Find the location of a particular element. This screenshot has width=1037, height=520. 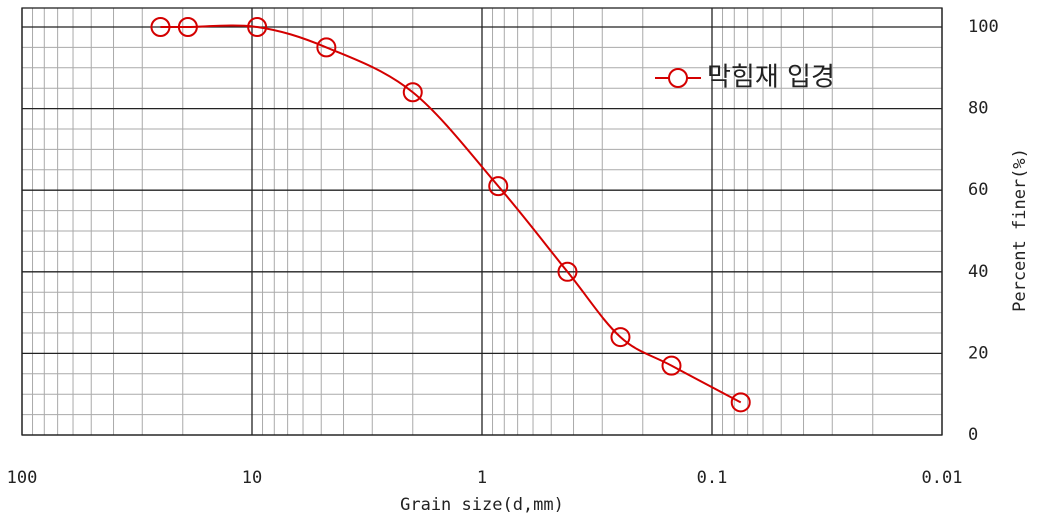

y-tick-label: 60 is located at coordinates (978, 190).